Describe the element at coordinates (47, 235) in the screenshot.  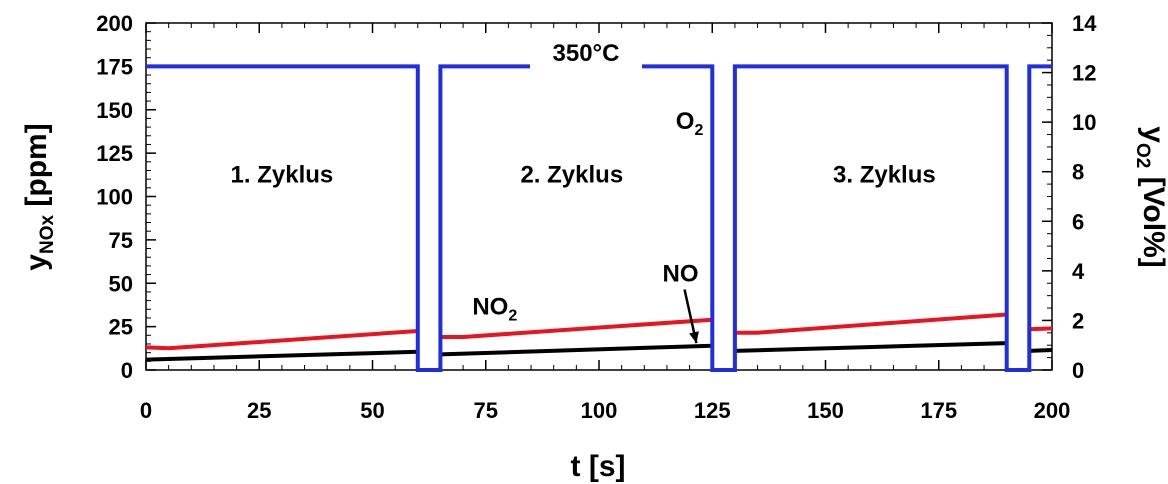
I see `y-left-axis-title-sub: NOx` at that location.